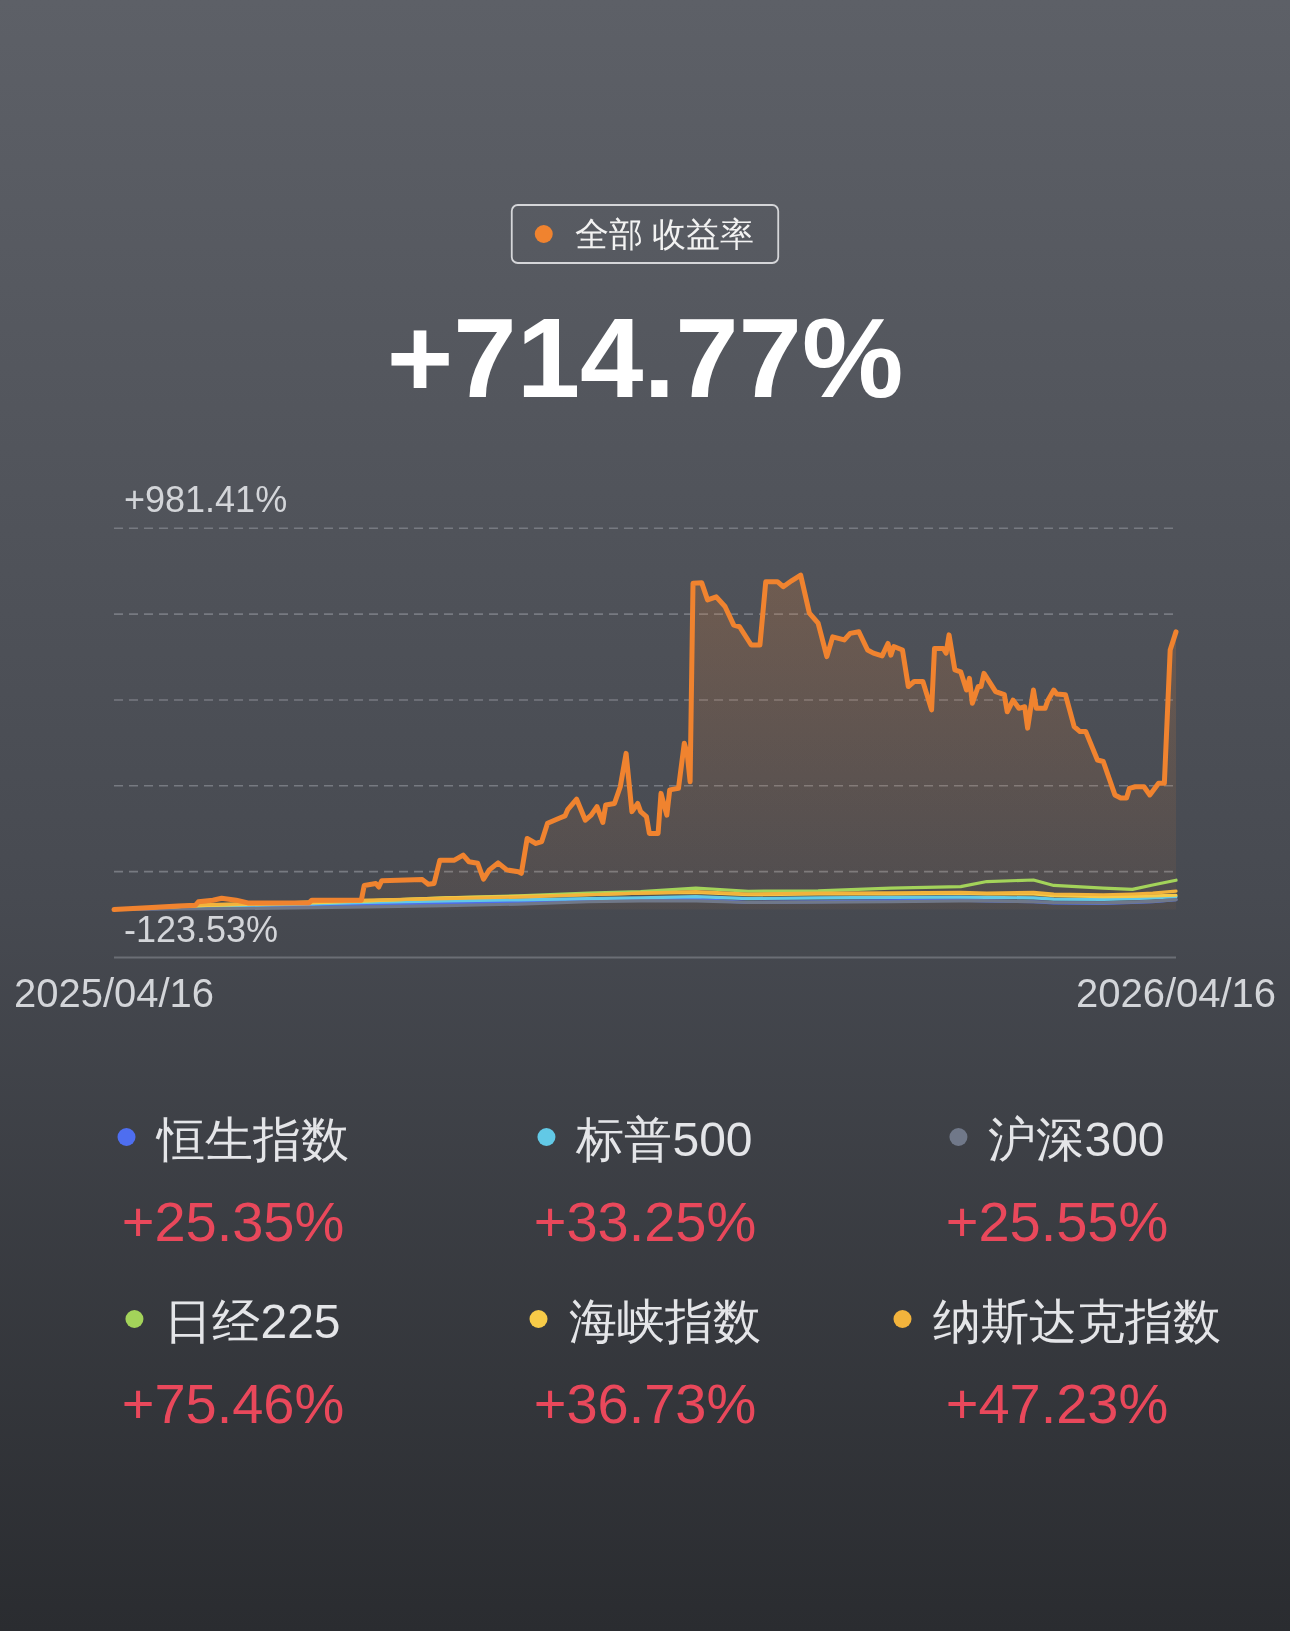 This screenshot has height=1631, width=1290. Describe the element at coordinates (1057, 1221) in the screenshot. I see `text: +25.55%` at that location.